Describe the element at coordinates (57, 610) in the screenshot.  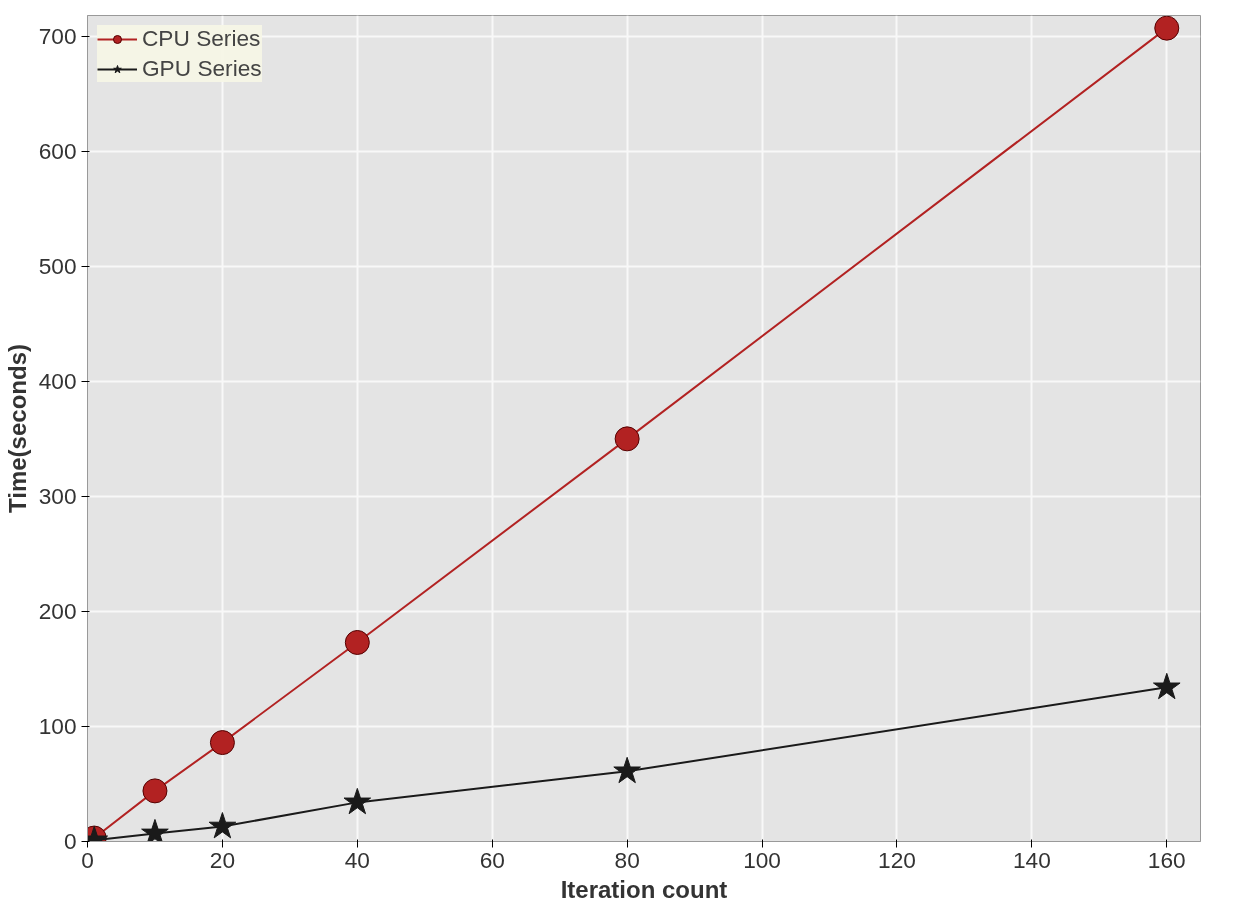
I see `y-tick-label: 200` at that location.